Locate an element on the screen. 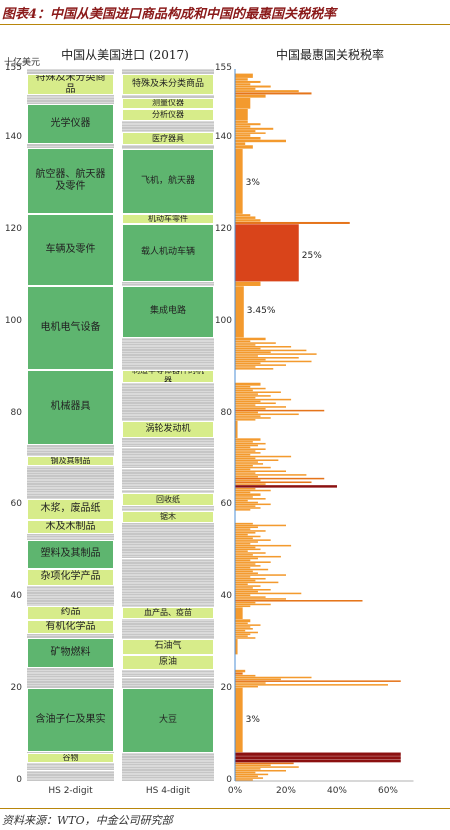  y-tick-label: 120 is located at coordinates (223, 228).